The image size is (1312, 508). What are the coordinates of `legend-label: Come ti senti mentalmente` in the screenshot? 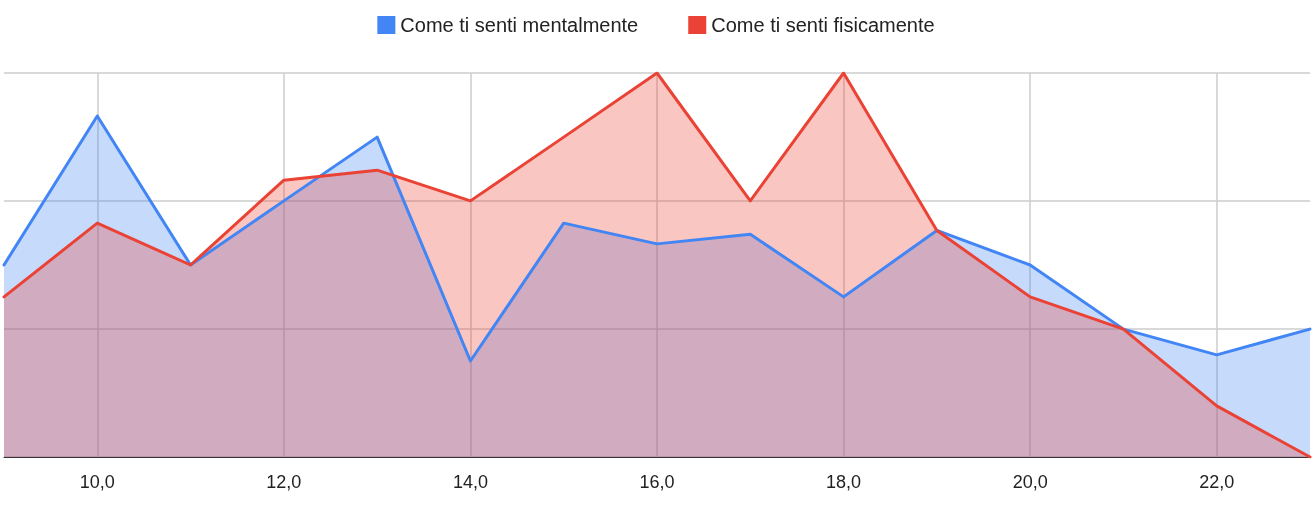 It's located at (519, 25).